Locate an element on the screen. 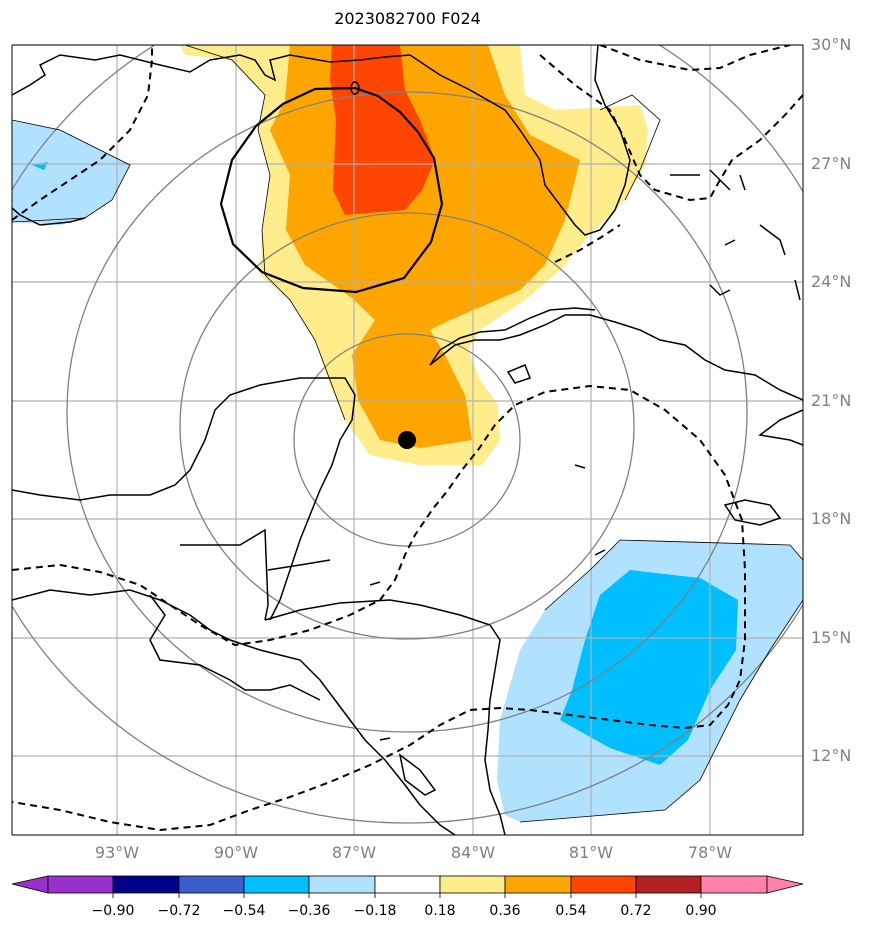 This screenshot has width=873, height=932. colorbar-tick-label: 0.18 is located at coordinates (440, 911).